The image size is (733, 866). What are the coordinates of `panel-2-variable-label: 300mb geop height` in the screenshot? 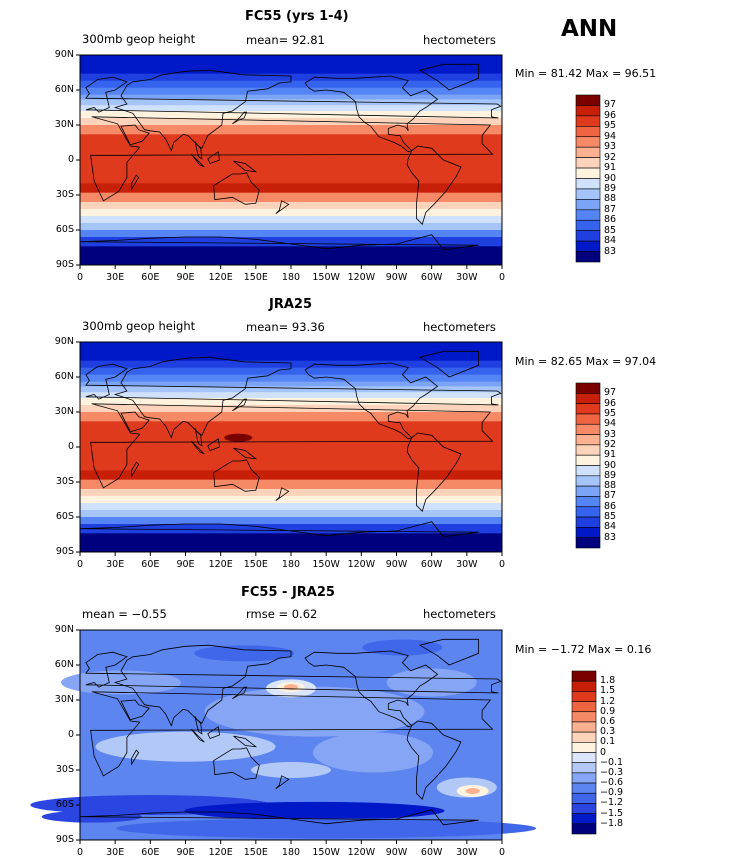 It's located at (139, 326).